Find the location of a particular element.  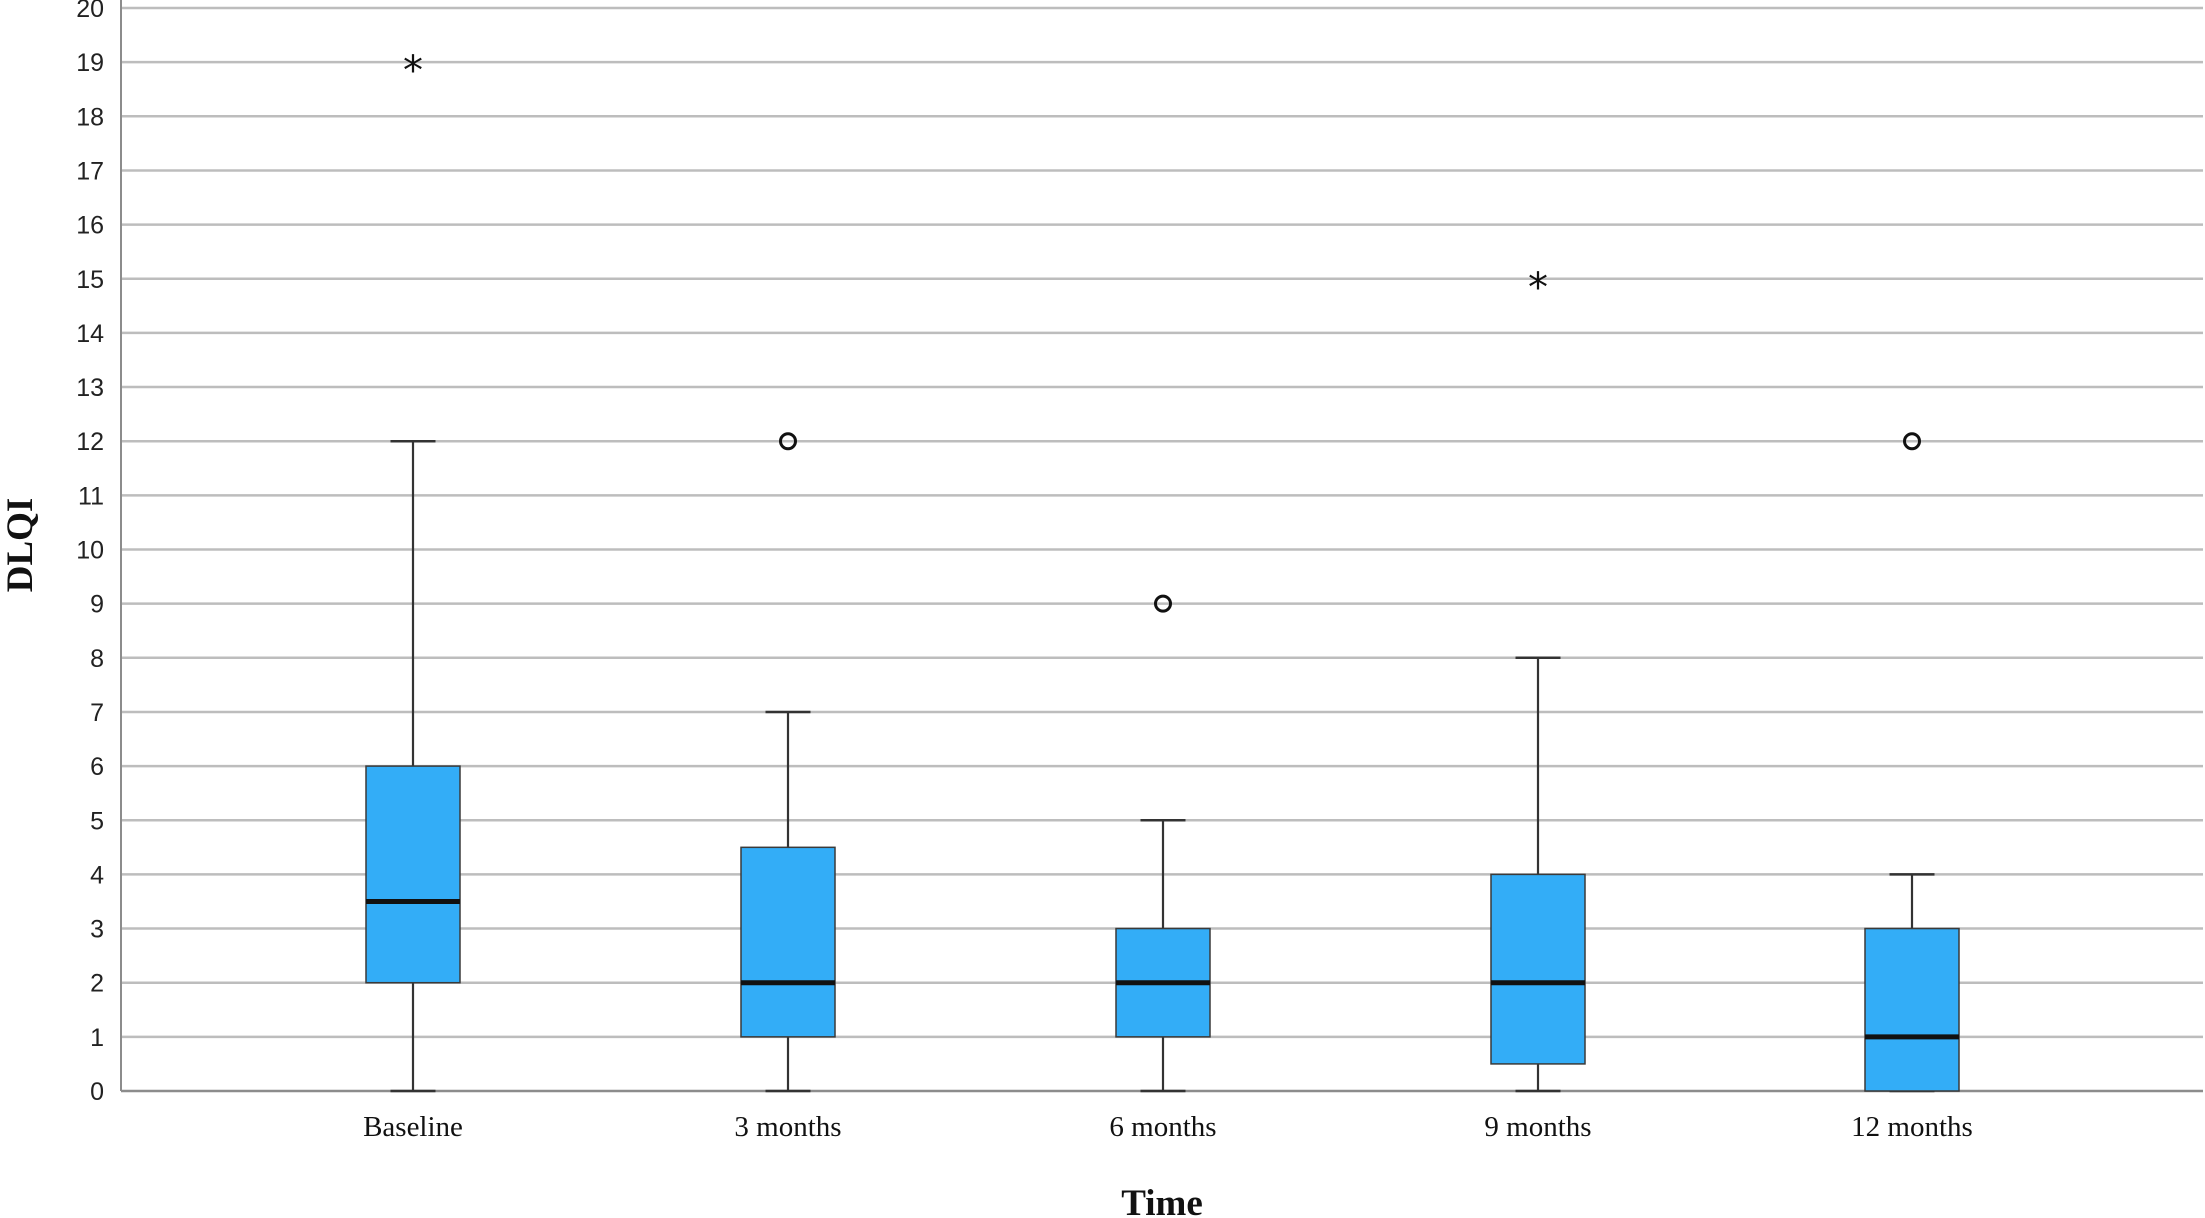

y-tick-label: 1 is located at coordinates (97, 1038).